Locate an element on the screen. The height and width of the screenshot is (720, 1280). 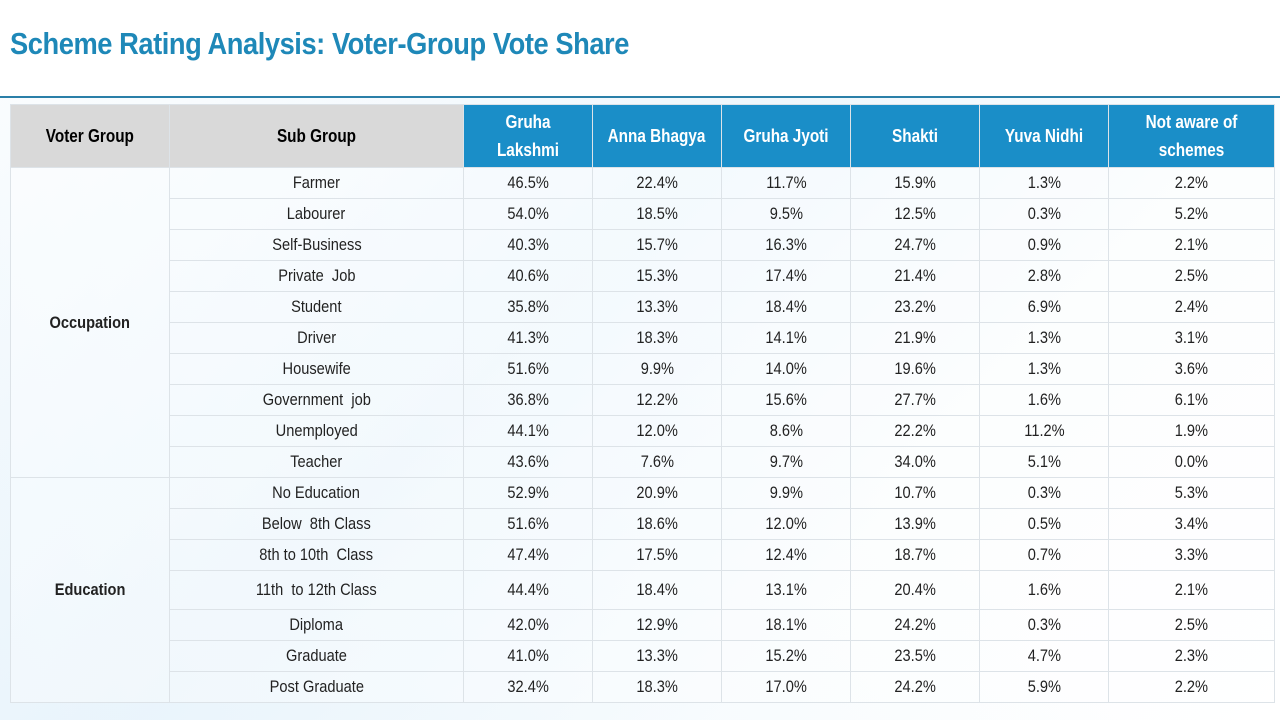
value-text: 16.3% is located at coordinates (786, 244).